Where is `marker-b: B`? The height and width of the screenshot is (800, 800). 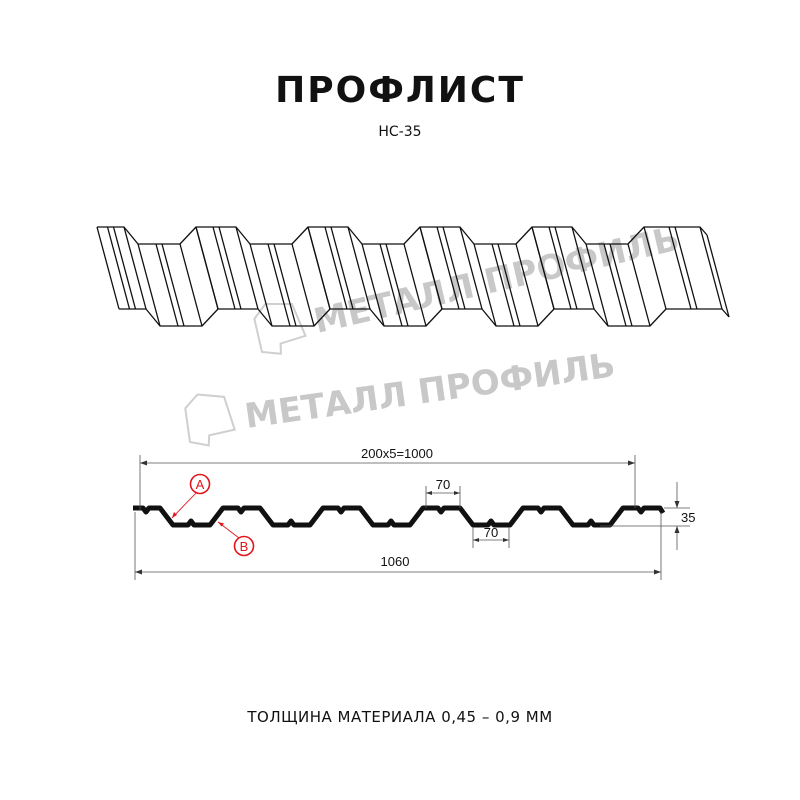 marker-b: B is located at coordinates (236, 539).